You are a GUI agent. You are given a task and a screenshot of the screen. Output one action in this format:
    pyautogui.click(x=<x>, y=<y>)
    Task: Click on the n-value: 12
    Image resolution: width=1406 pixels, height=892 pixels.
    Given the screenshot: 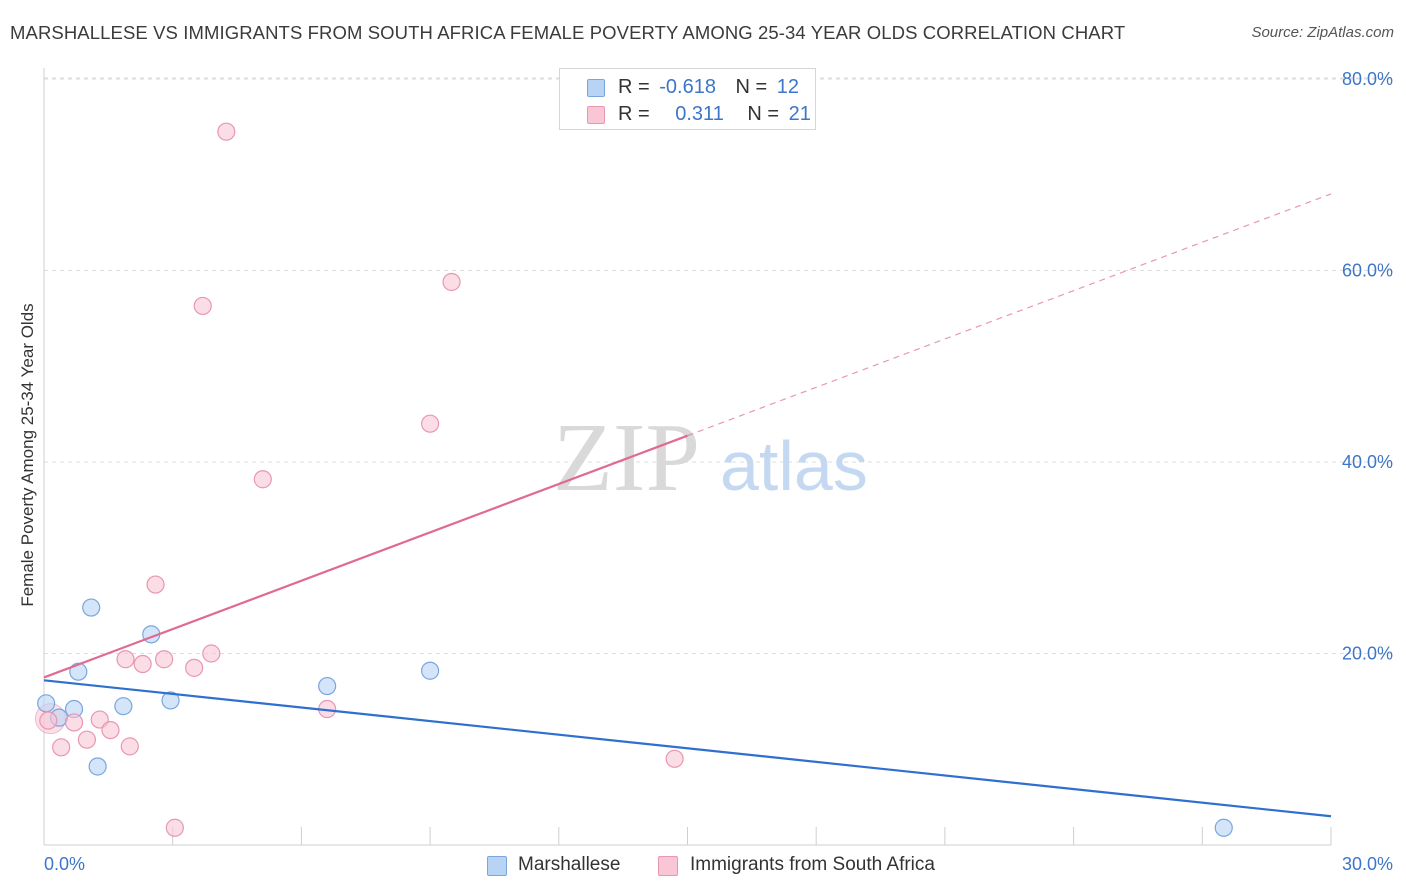 What is the action you would take?
    pyautogui.click(x=788, y=87)
    